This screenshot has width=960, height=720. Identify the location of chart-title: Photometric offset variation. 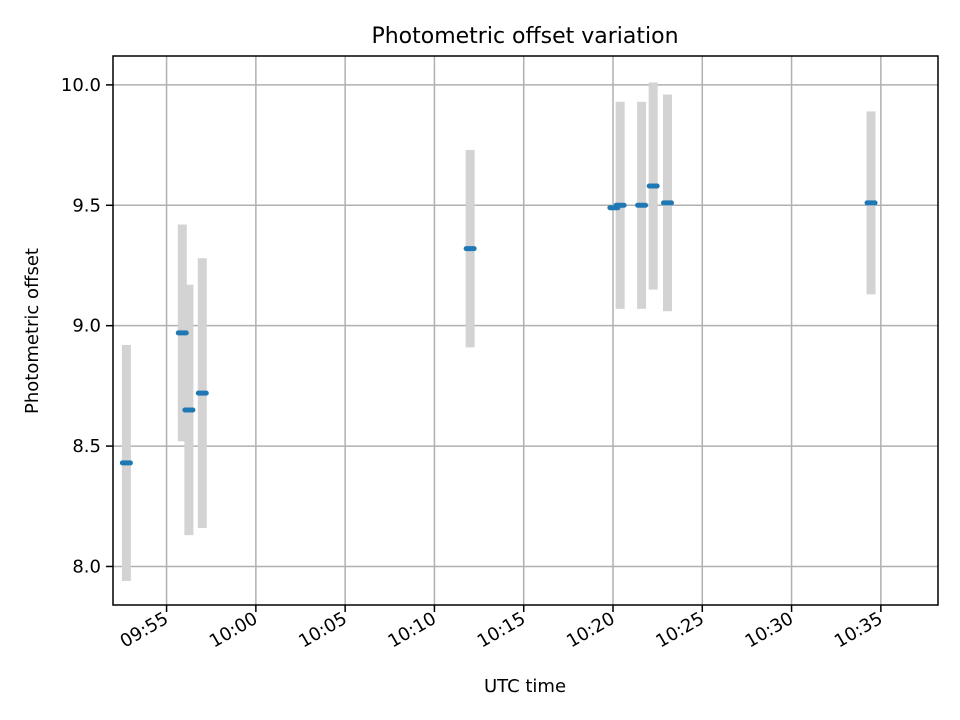
(524, 36).